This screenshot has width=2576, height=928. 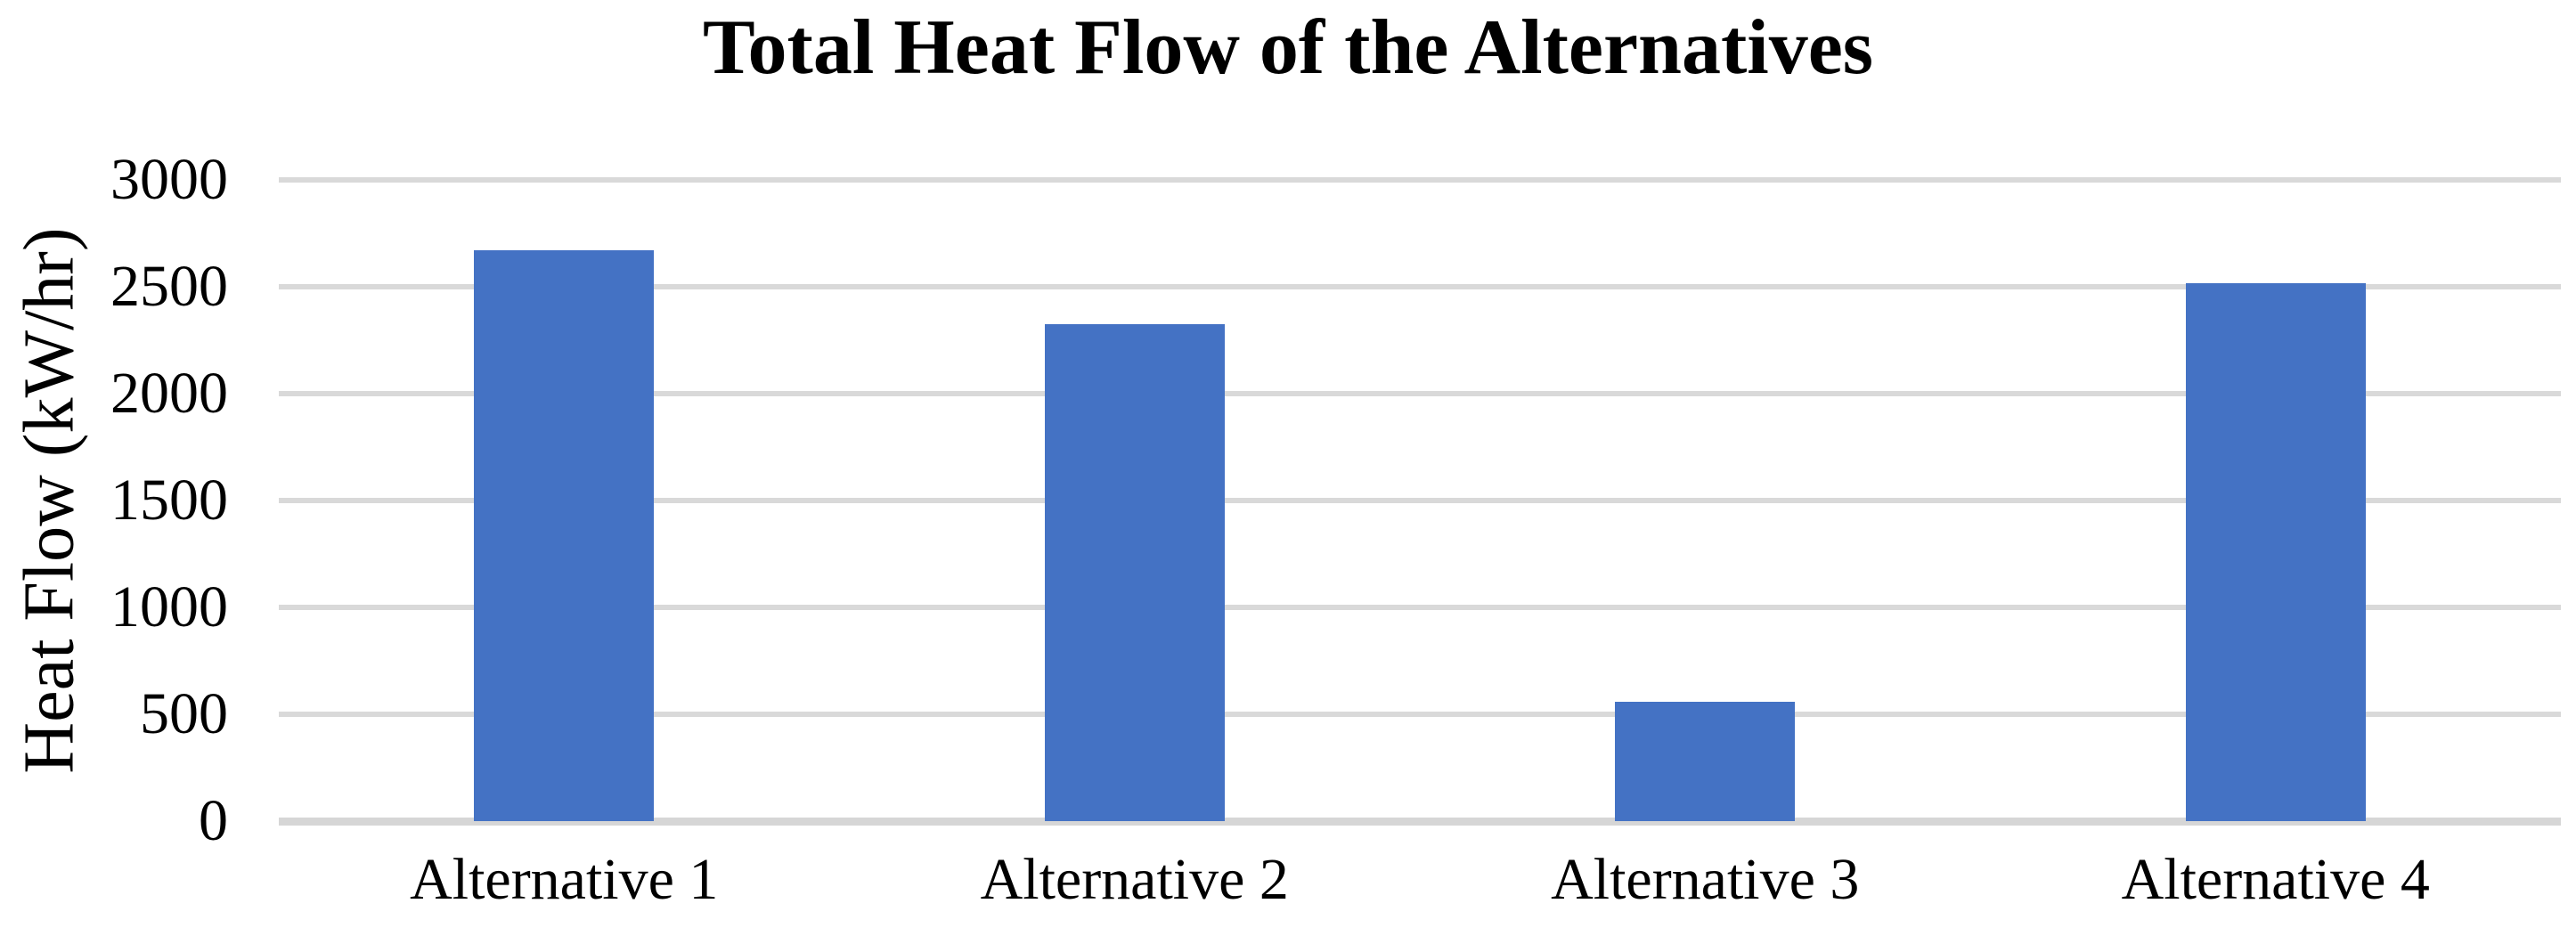 I want to click on x-tick-label-4: Alternative 4, so click(x=2275, y=879).